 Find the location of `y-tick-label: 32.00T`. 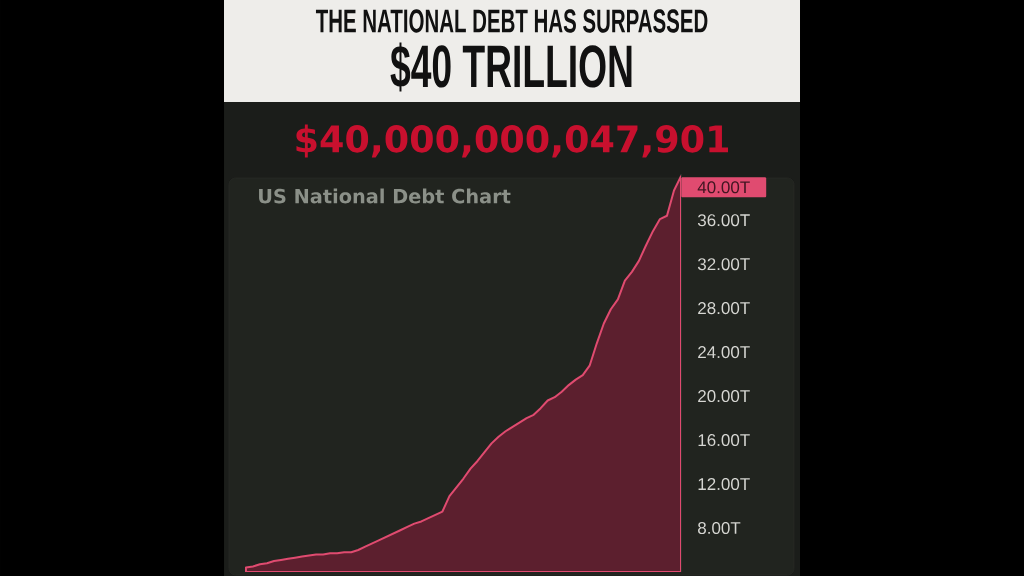

y-tick-label: 32.00T is located at coordinates (723, 264).